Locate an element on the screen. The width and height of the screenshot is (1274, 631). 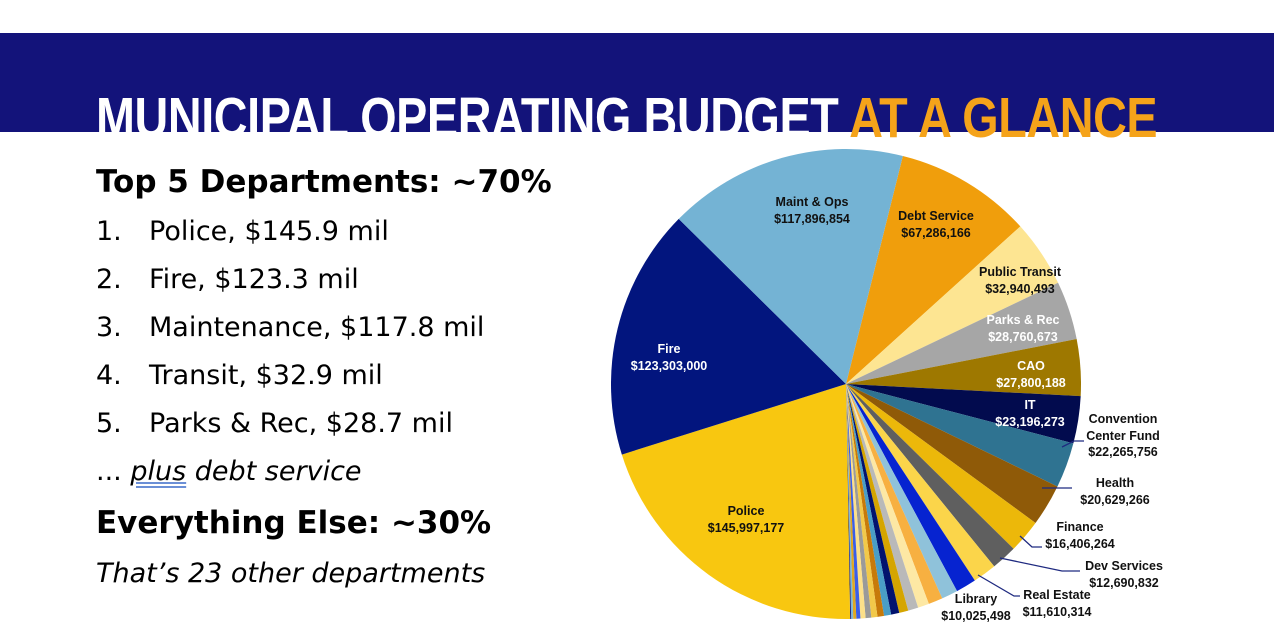
label-finance: Finance $16,406,264 is located at coordinates (1080, 535).